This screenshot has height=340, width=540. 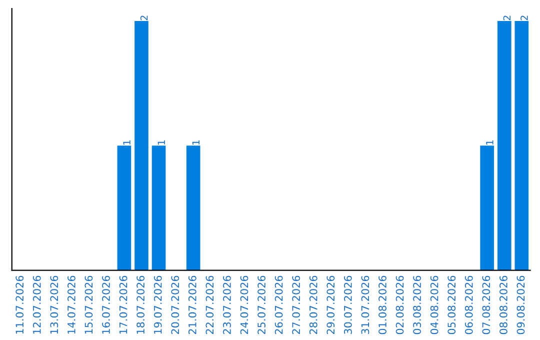 I want to click on x-tick-label: 31.07.2026, so click(x=365, y=305).